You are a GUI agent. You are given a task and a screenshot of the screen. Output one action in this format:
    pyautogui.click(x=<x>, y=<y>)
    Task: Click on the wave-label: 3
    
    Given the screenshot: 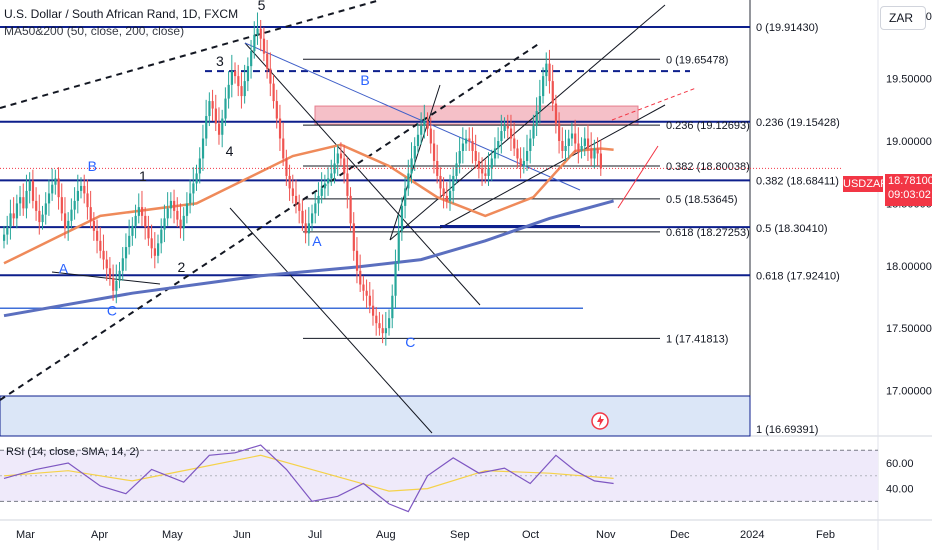 What is the action you would take?
    pyautogui.click(x=220, y=61)
    